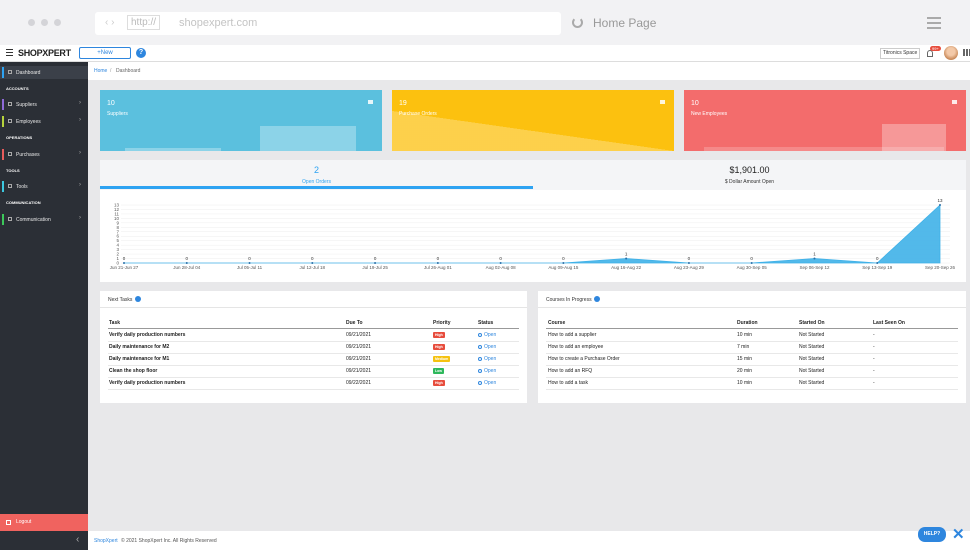 Image resolution: width=970 pixels, height=550 pixels. Describe the element at coordinates (44, 121) in the screenshot. I see `nav-item: Employees ›` at that location.